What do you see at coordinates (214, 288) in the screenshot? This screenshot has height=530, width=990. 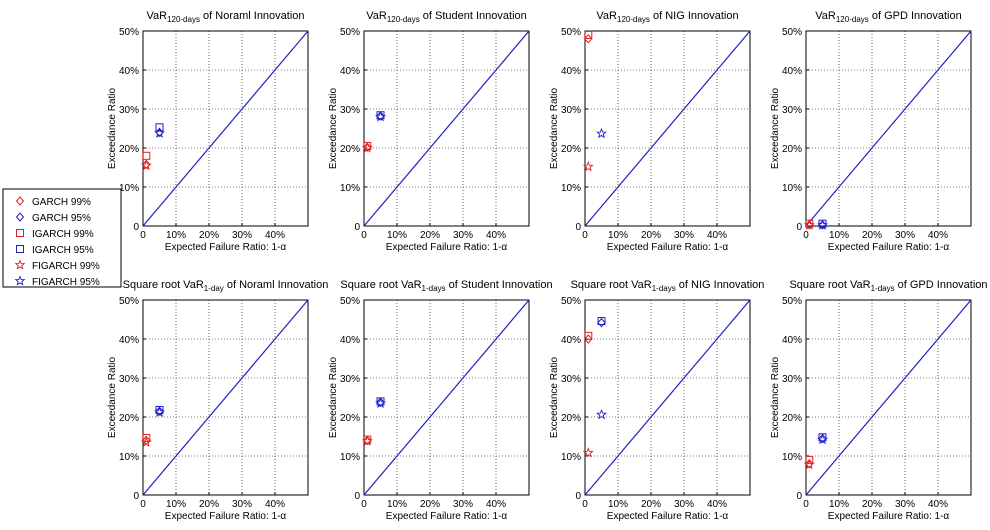 I see `chart-title-subscript: 1-day` at bounding box center [214, 288].